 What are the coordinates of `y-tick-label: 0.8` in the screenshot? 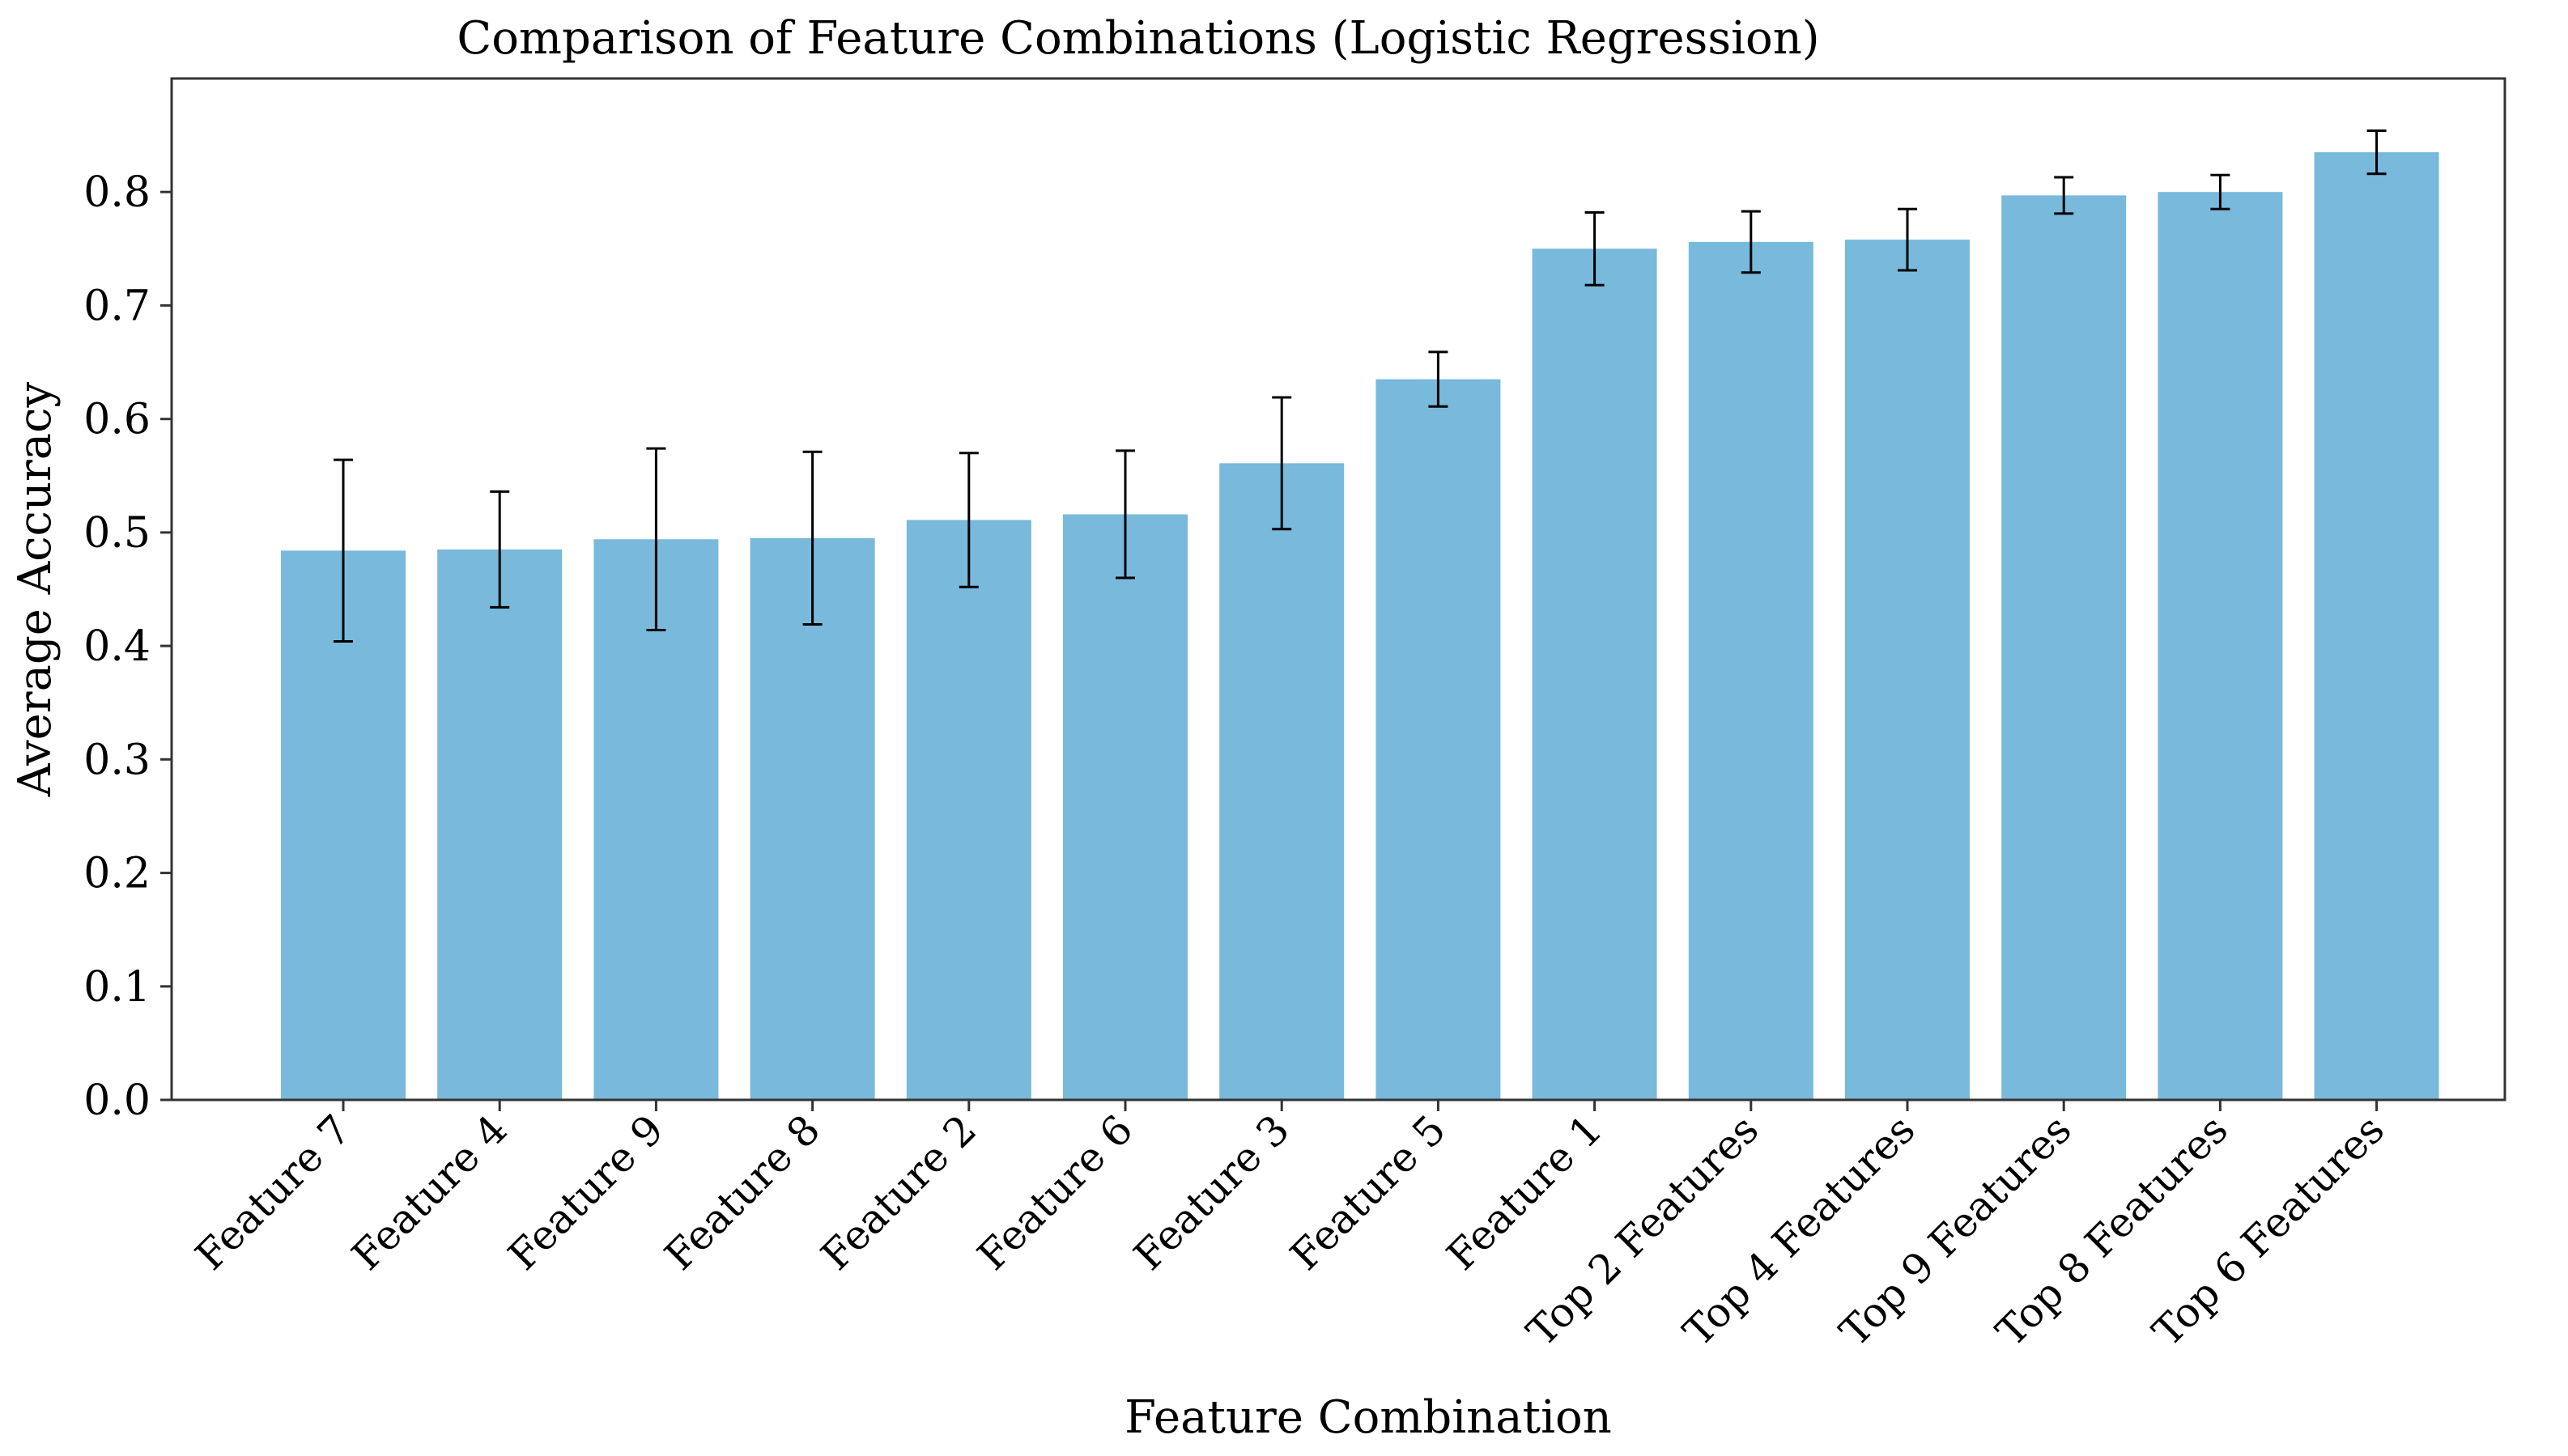 It's located at (117, 193).